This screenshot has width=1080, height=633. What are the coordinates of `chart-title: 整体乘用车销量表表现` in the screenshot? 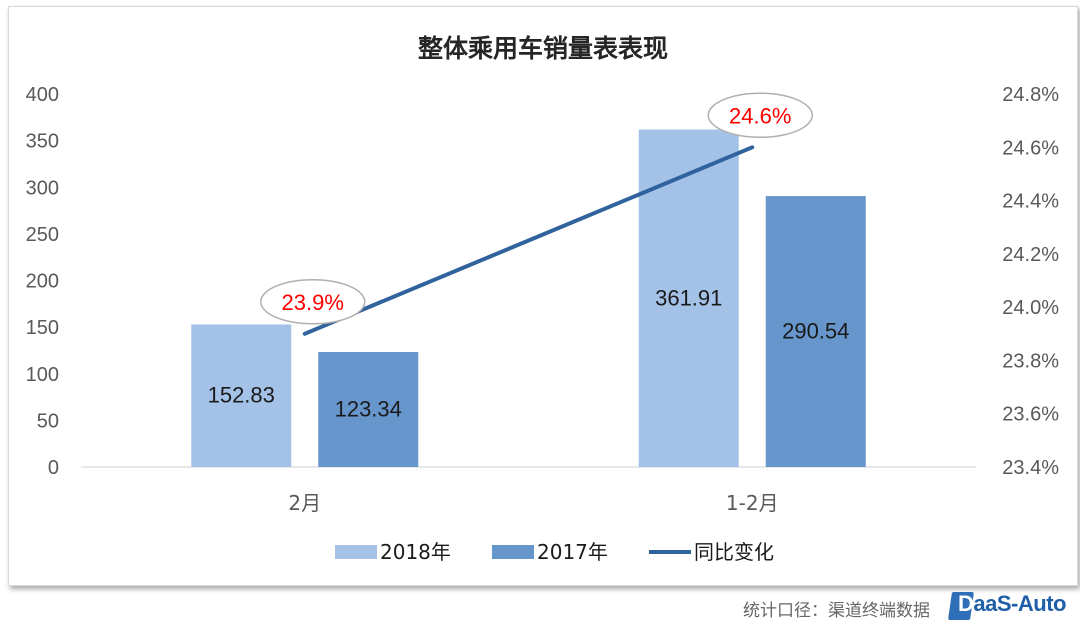 It's located at (543, 48).